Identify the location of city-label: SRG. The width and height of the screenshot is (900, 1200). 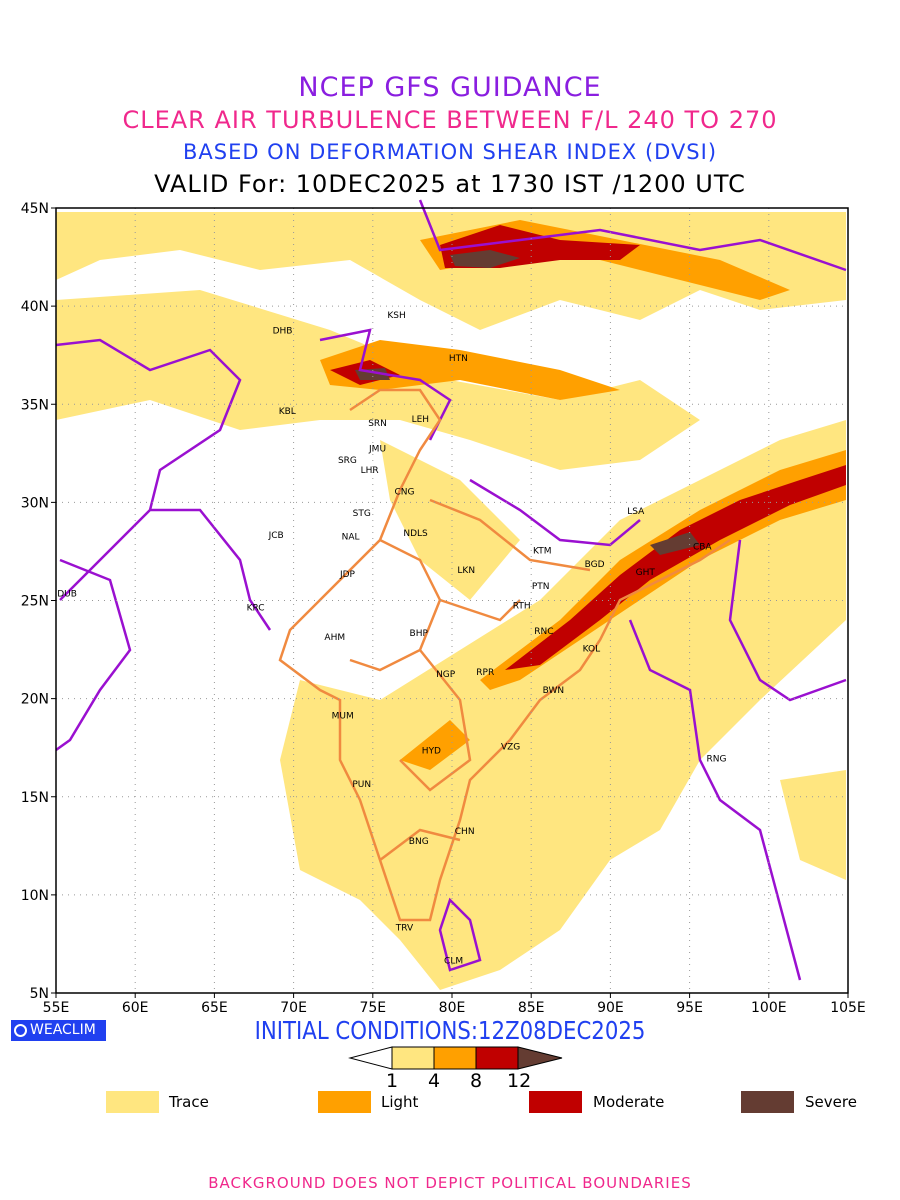
(347, 461).